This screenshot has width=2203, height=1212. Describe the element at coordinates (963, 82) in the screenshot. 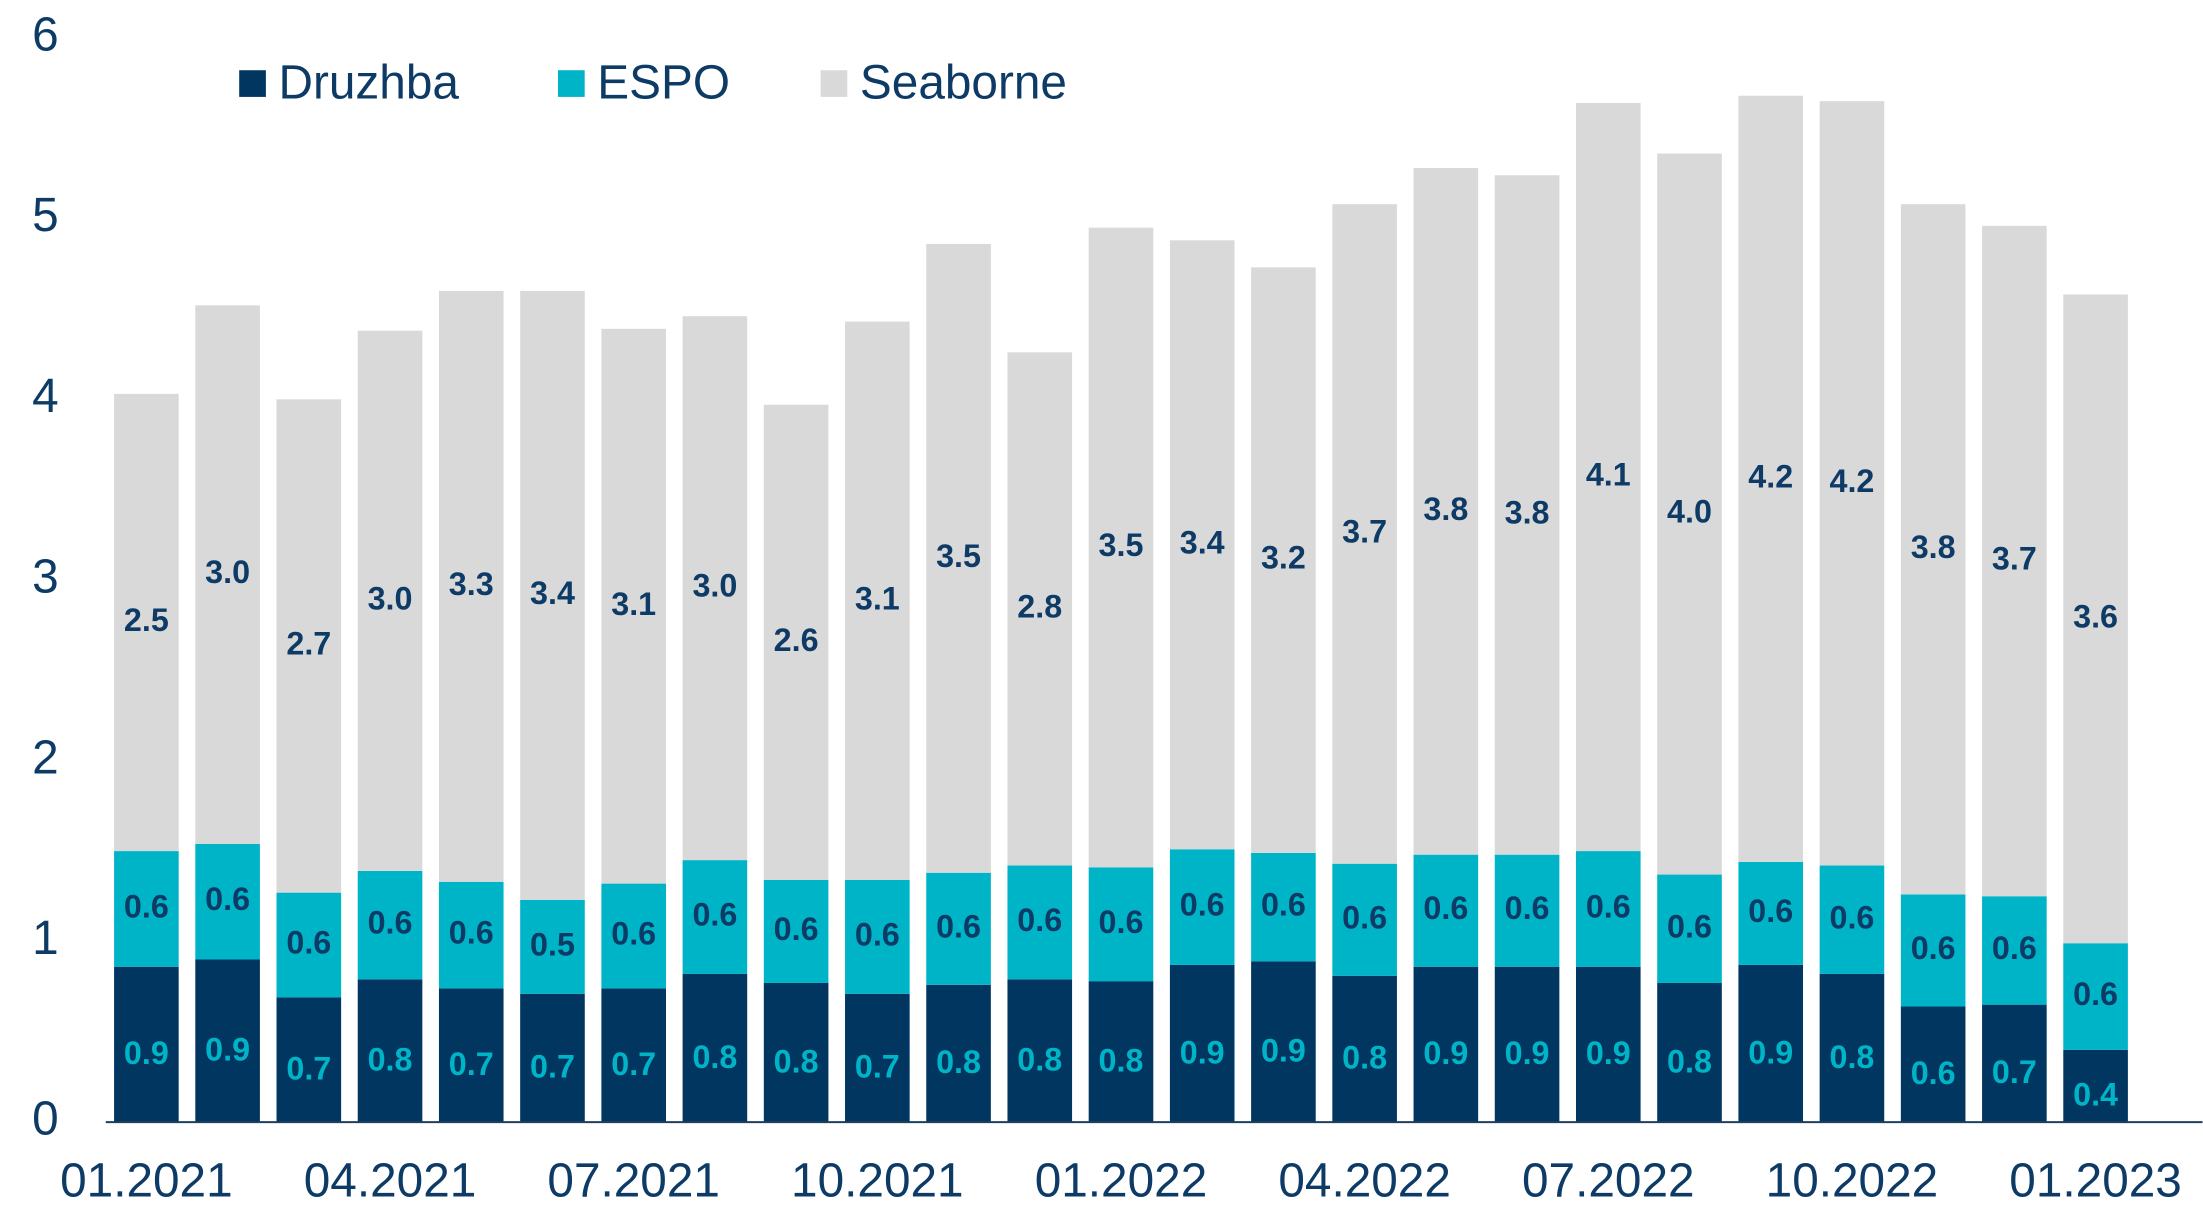

I see `legend-label: Seaborne` at that location.